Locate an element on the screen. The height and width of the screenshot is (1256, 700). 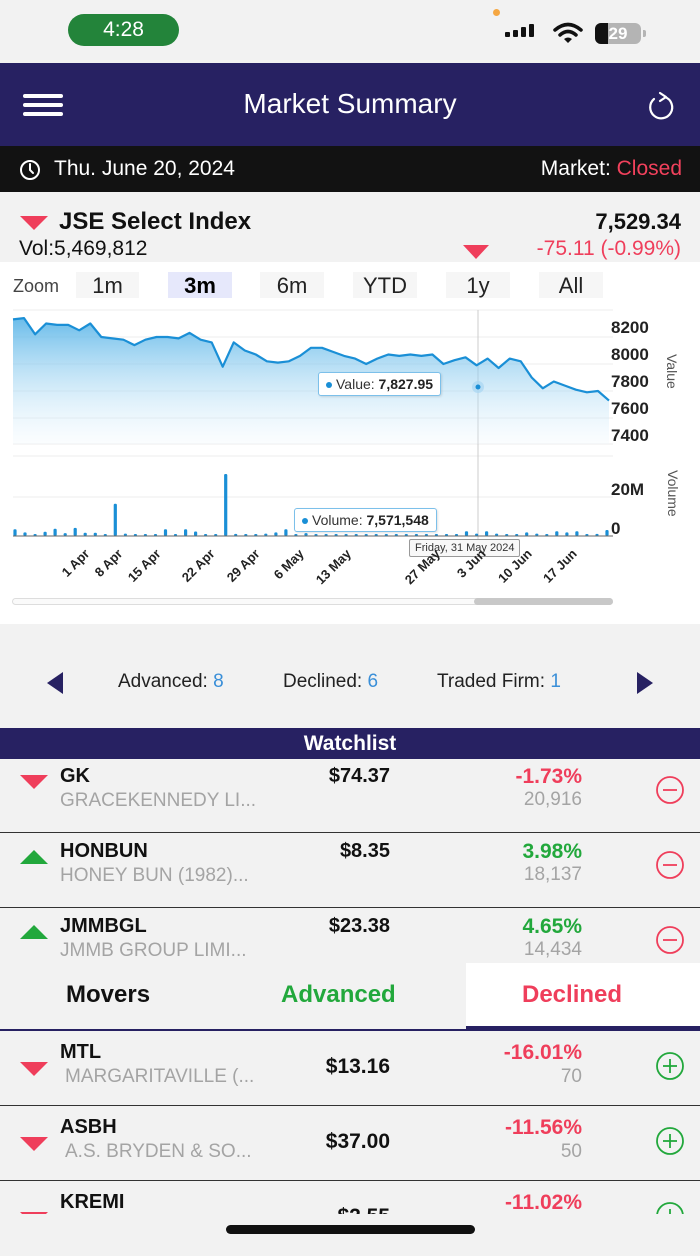
value-tooltip: Value: 7,827.95 is located at coordinates (380, 384).